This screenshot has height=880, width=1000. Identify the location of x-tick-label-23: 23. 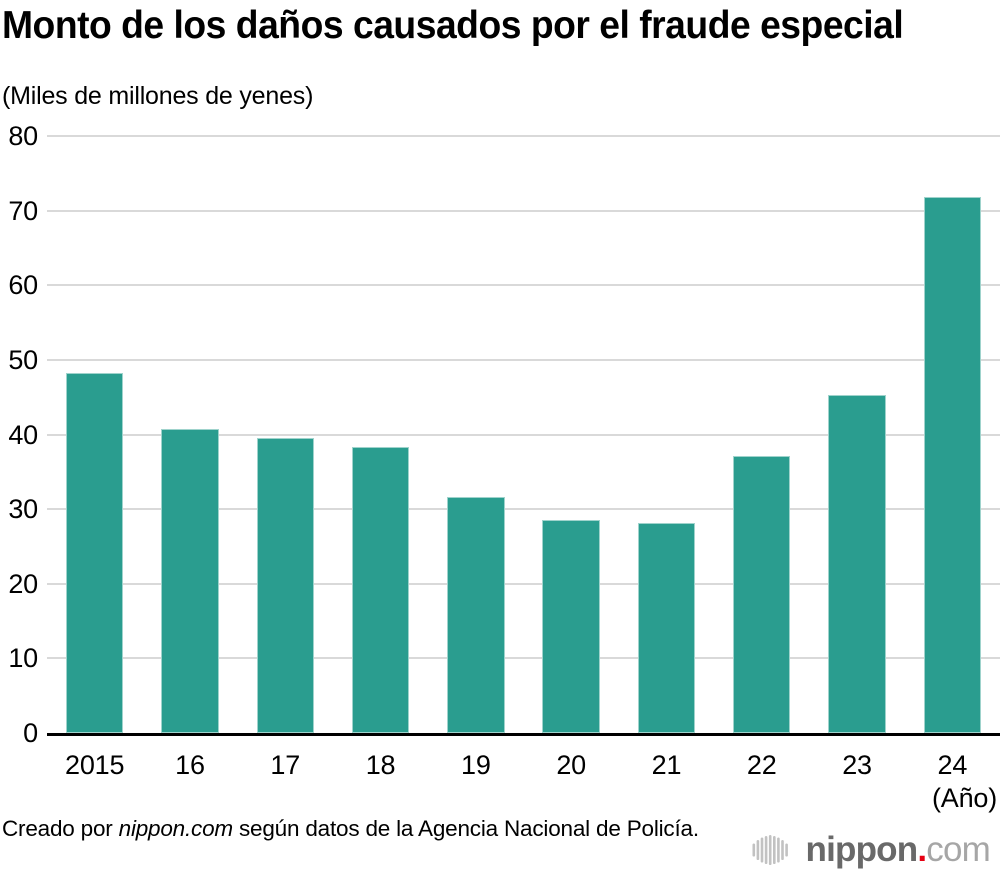
(857, 765).